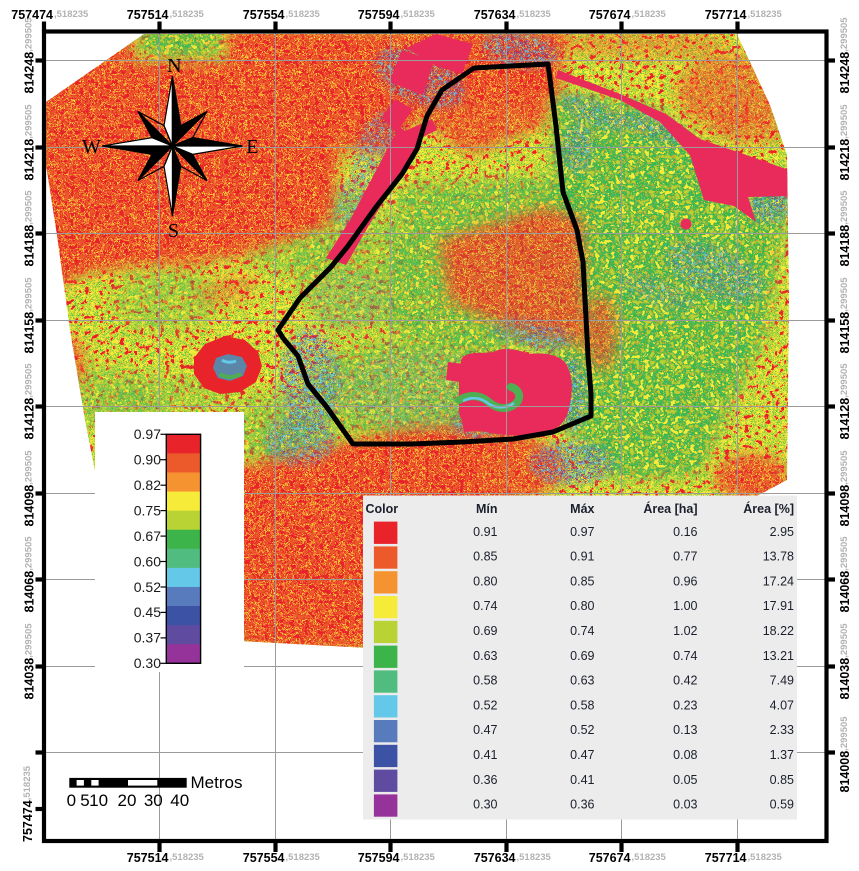  I want to click on svg-text: Metros, so click(217, 782).